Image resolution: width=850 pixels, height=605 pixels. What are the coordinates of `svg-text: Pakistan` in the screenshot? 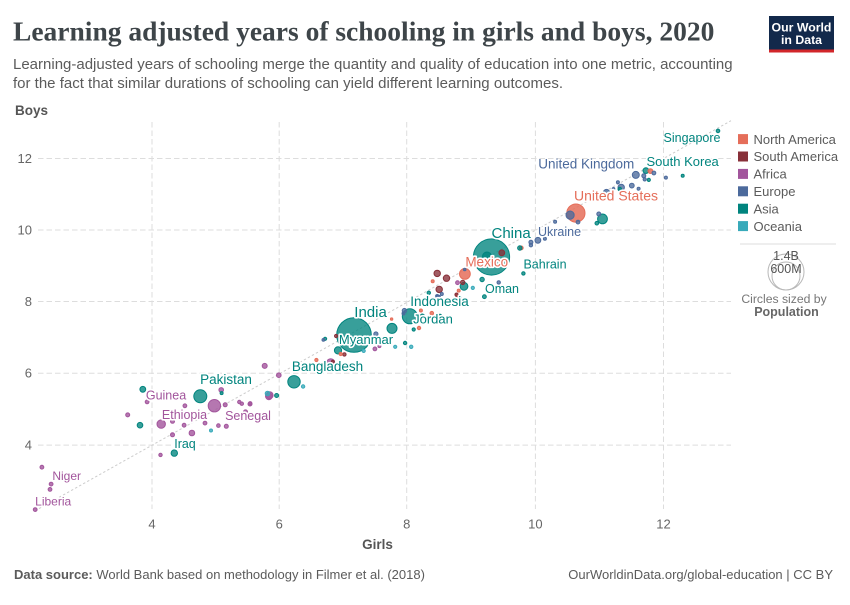 It's located at (226, 379).